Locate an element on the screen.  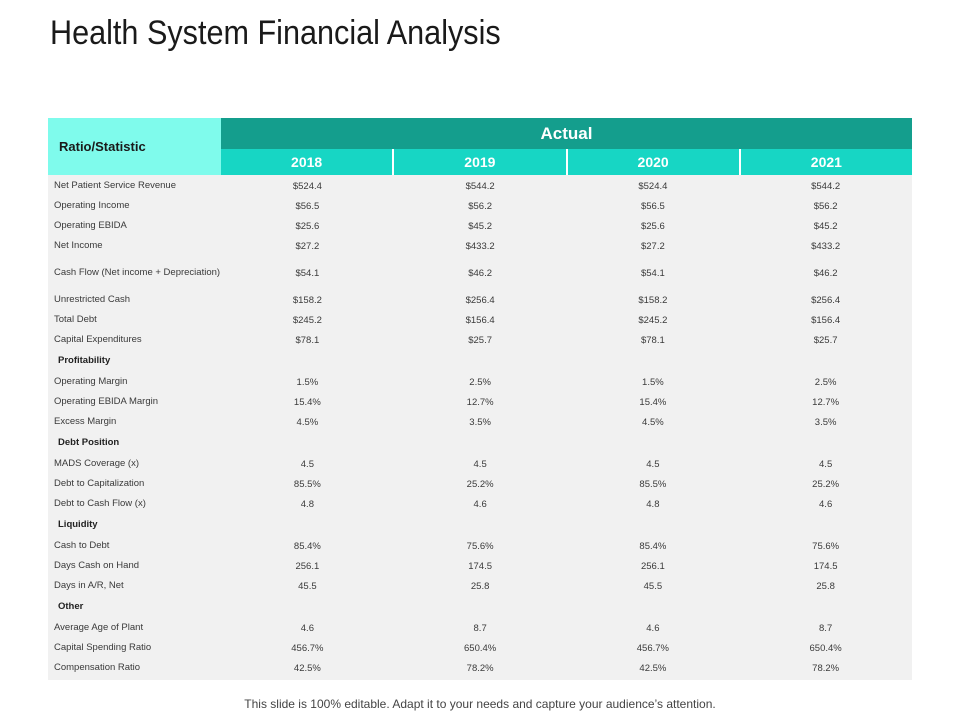
section-label: Liquidity is located at coordinates (78, 524).